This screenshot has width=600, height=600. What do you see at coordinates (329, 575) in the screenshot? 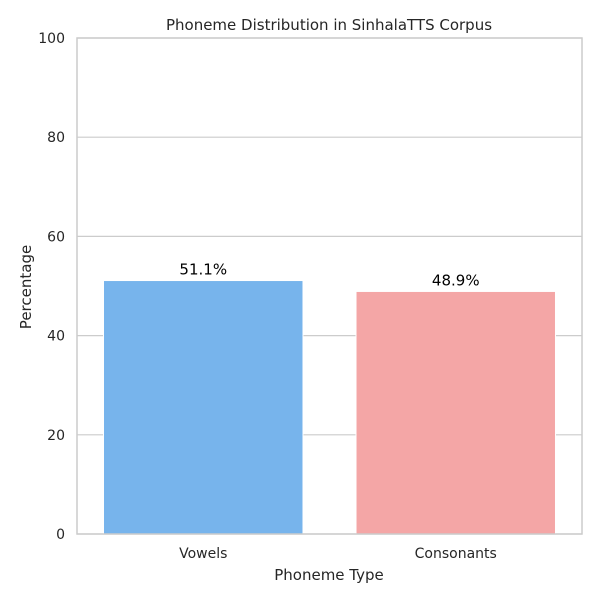
I see `x-axis-title: Phoneme Type` at bounding box center [329, 575].